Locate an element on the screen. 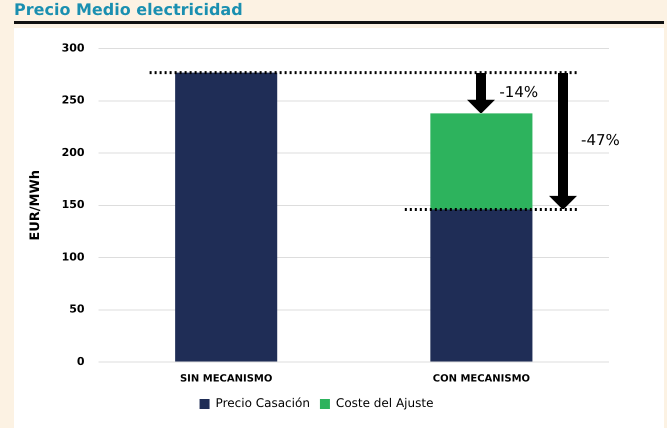 The height and width of the screenshot is (428, 667). y-tick-label: 200 is located at coordinates (73, 152).